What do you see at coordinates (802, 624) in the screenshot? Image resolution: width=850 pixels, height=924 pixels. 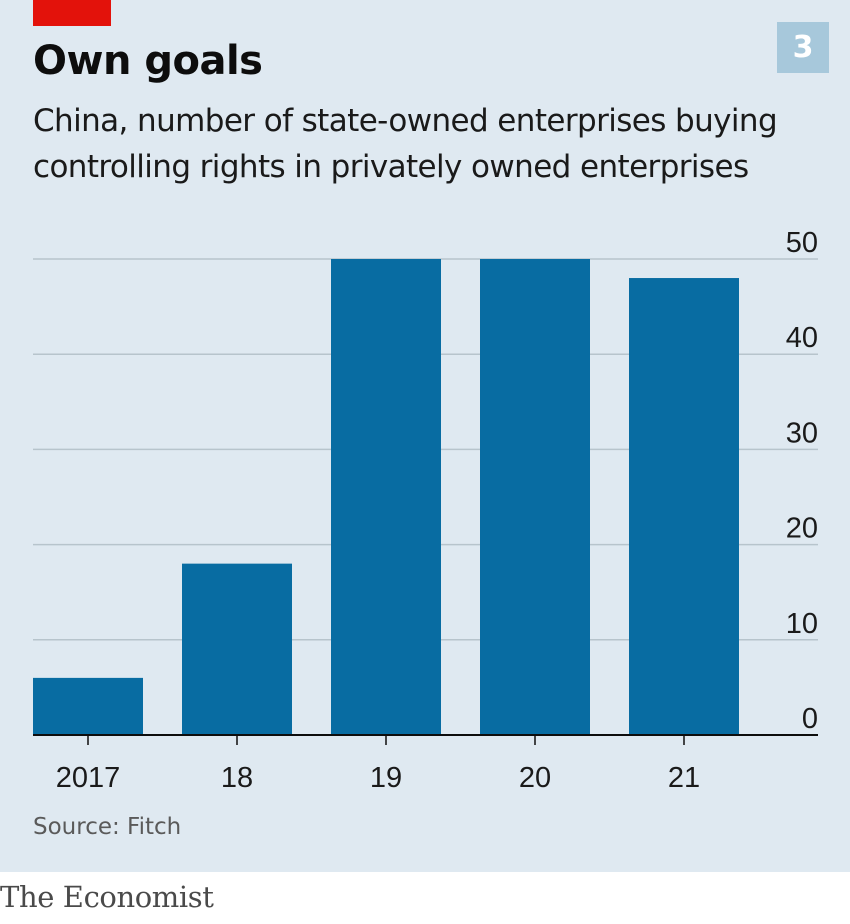 I see `y-tick-label: 10` at bounding box center [802, 624].